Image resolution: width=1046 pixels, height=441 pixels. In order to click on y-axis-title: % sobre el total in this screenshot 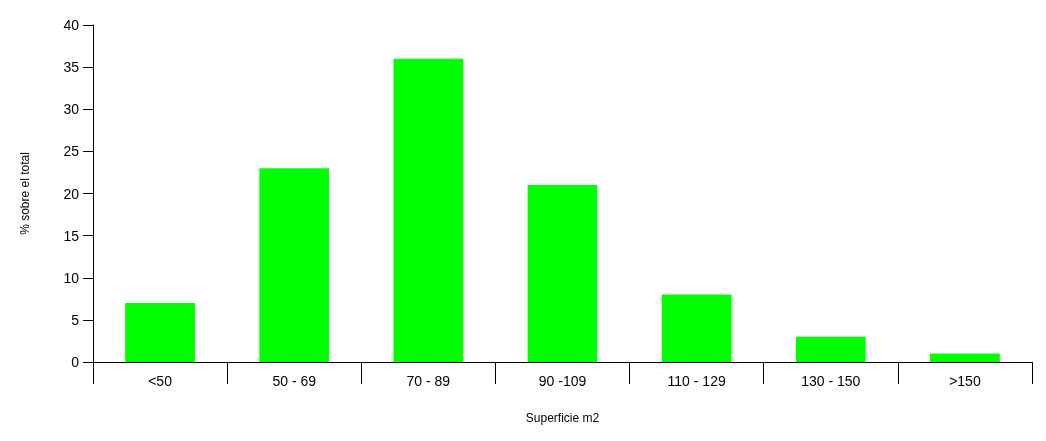, I will do `click(25, 193)`.